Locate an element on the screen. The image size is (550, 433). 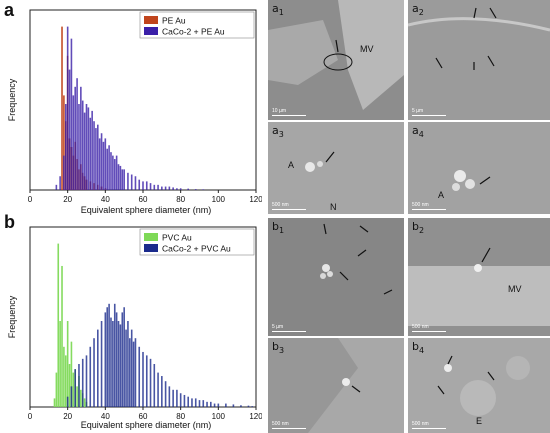
micrograph-a1: a1 MV 10 µm is located at coordinates (336, 60).